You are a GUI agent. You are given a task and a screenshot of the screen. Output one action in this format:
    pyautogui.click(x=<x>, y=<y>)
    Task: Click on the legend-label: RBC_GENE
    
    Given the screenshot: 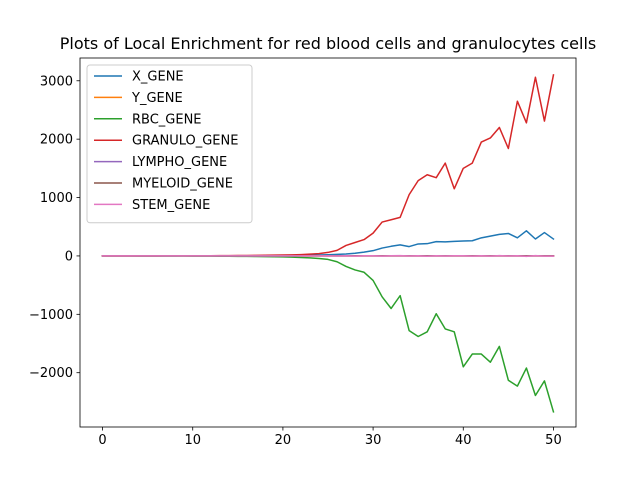 What is the action you would take?
    pyautogui.click(x=167, y=119)
    